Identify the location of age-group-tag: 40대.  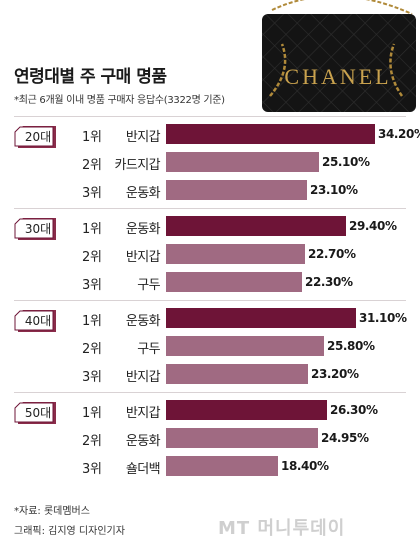
(35, 321).